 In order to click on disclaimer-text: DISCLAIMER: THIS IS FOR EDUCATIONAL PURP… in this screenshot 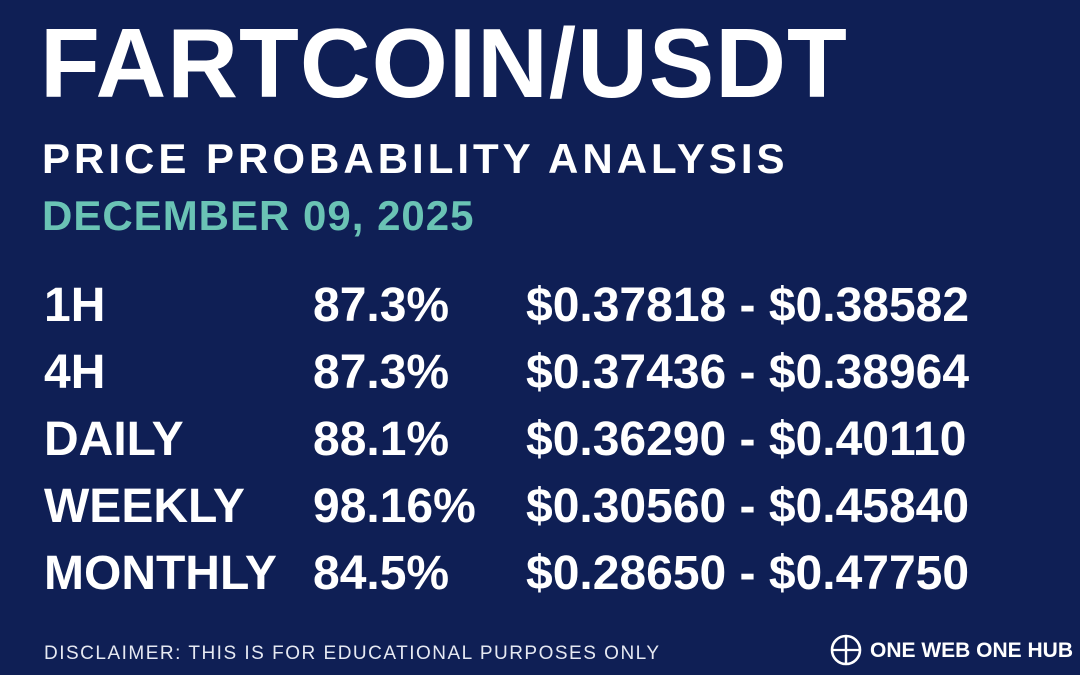, I will do `click(352, 653)`.